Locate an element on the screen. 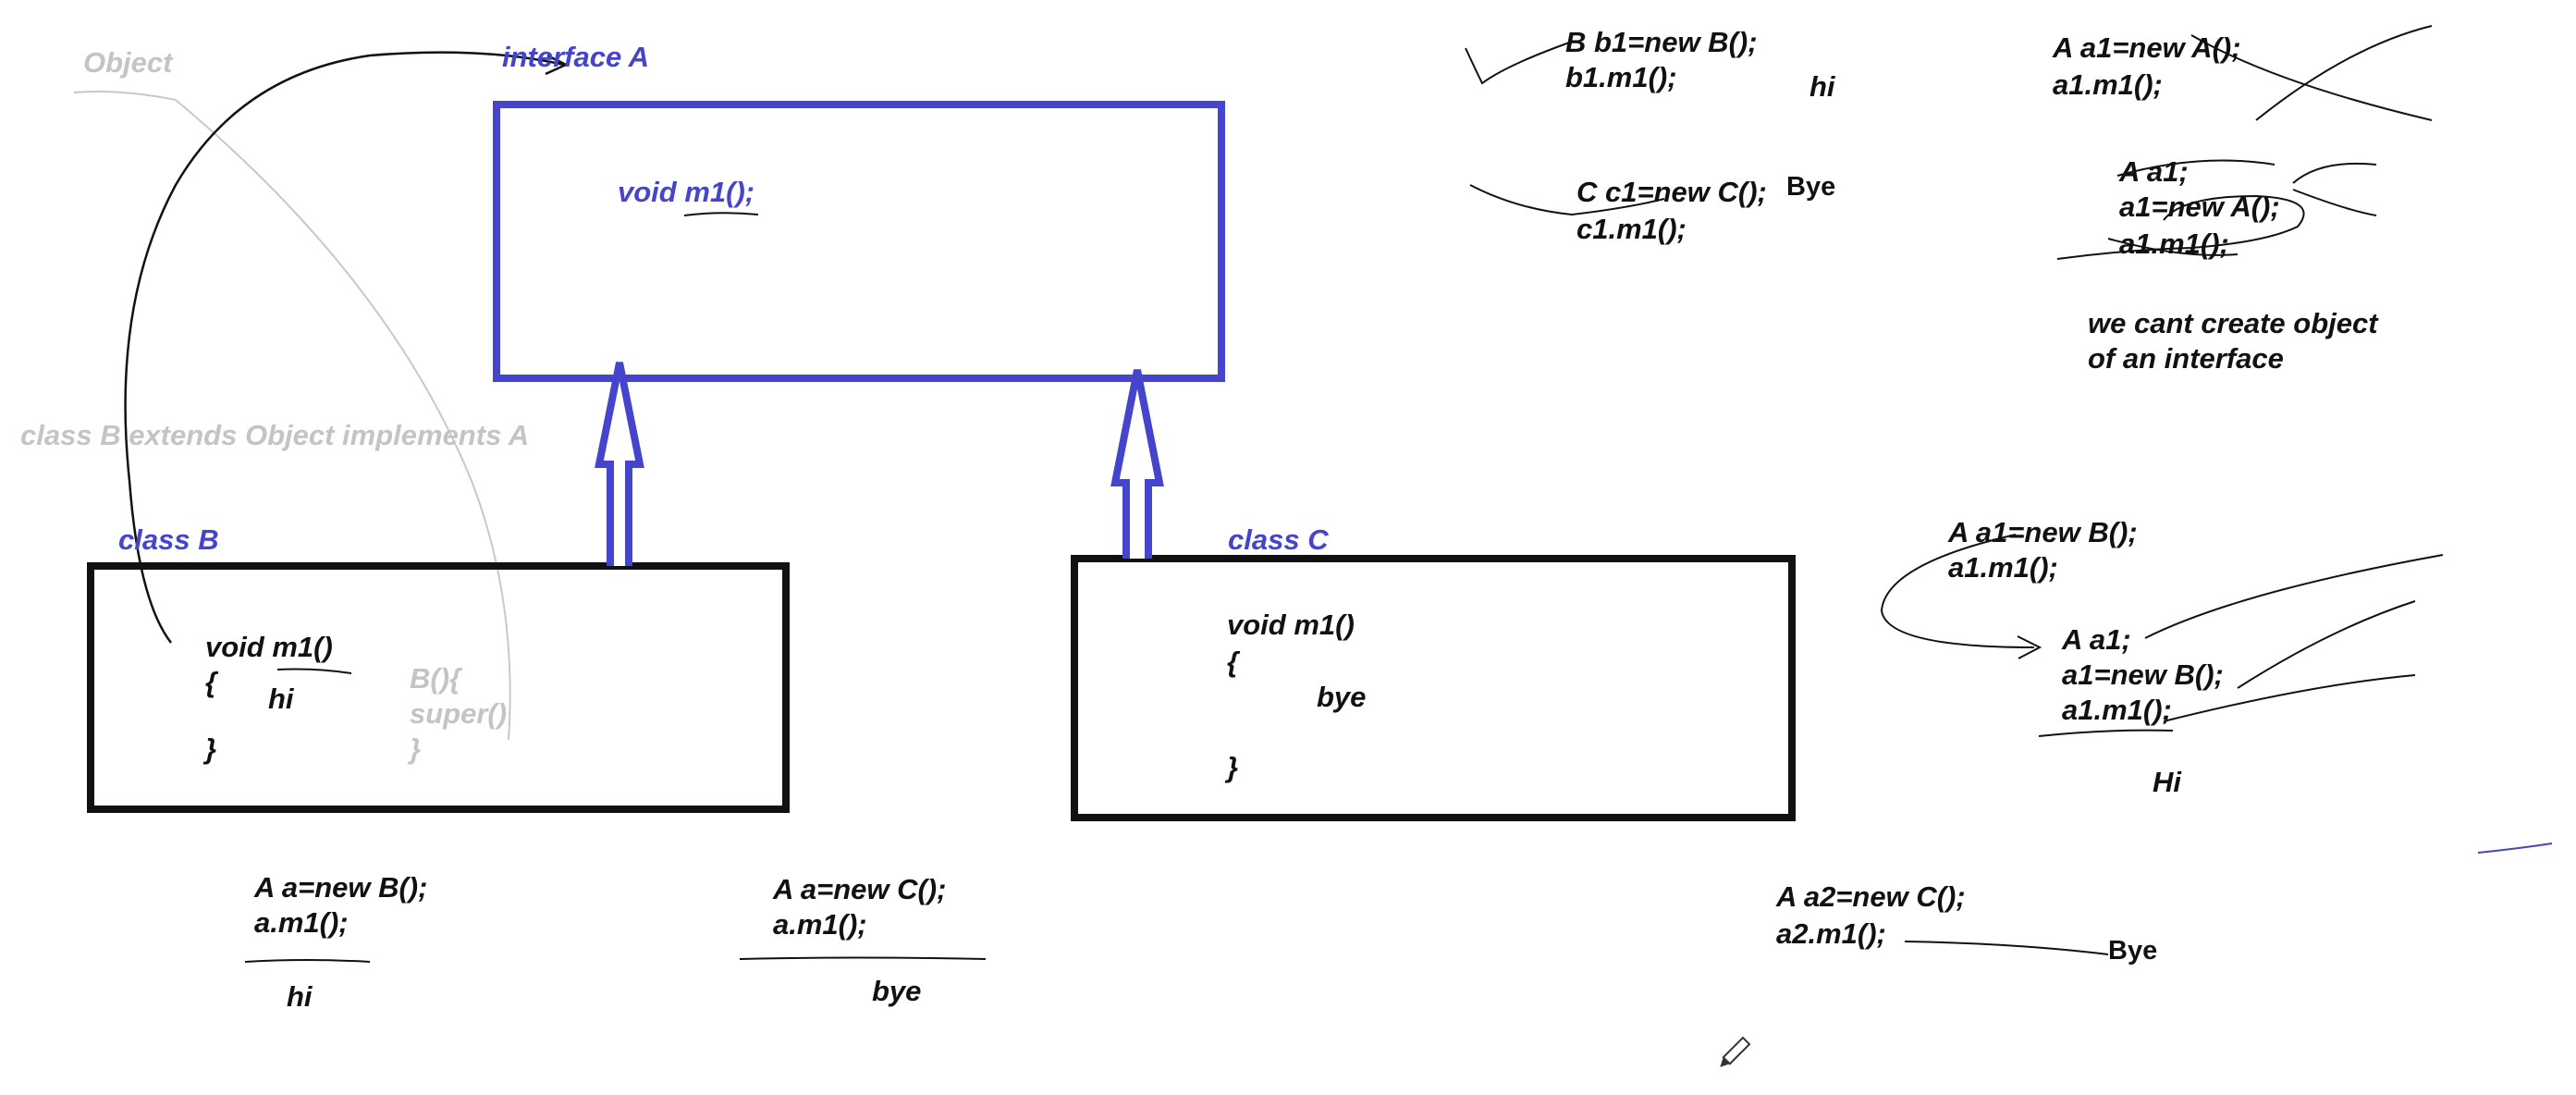  a1-new-a-line2: a1.m1(); is located at coordinates (2108, 84).